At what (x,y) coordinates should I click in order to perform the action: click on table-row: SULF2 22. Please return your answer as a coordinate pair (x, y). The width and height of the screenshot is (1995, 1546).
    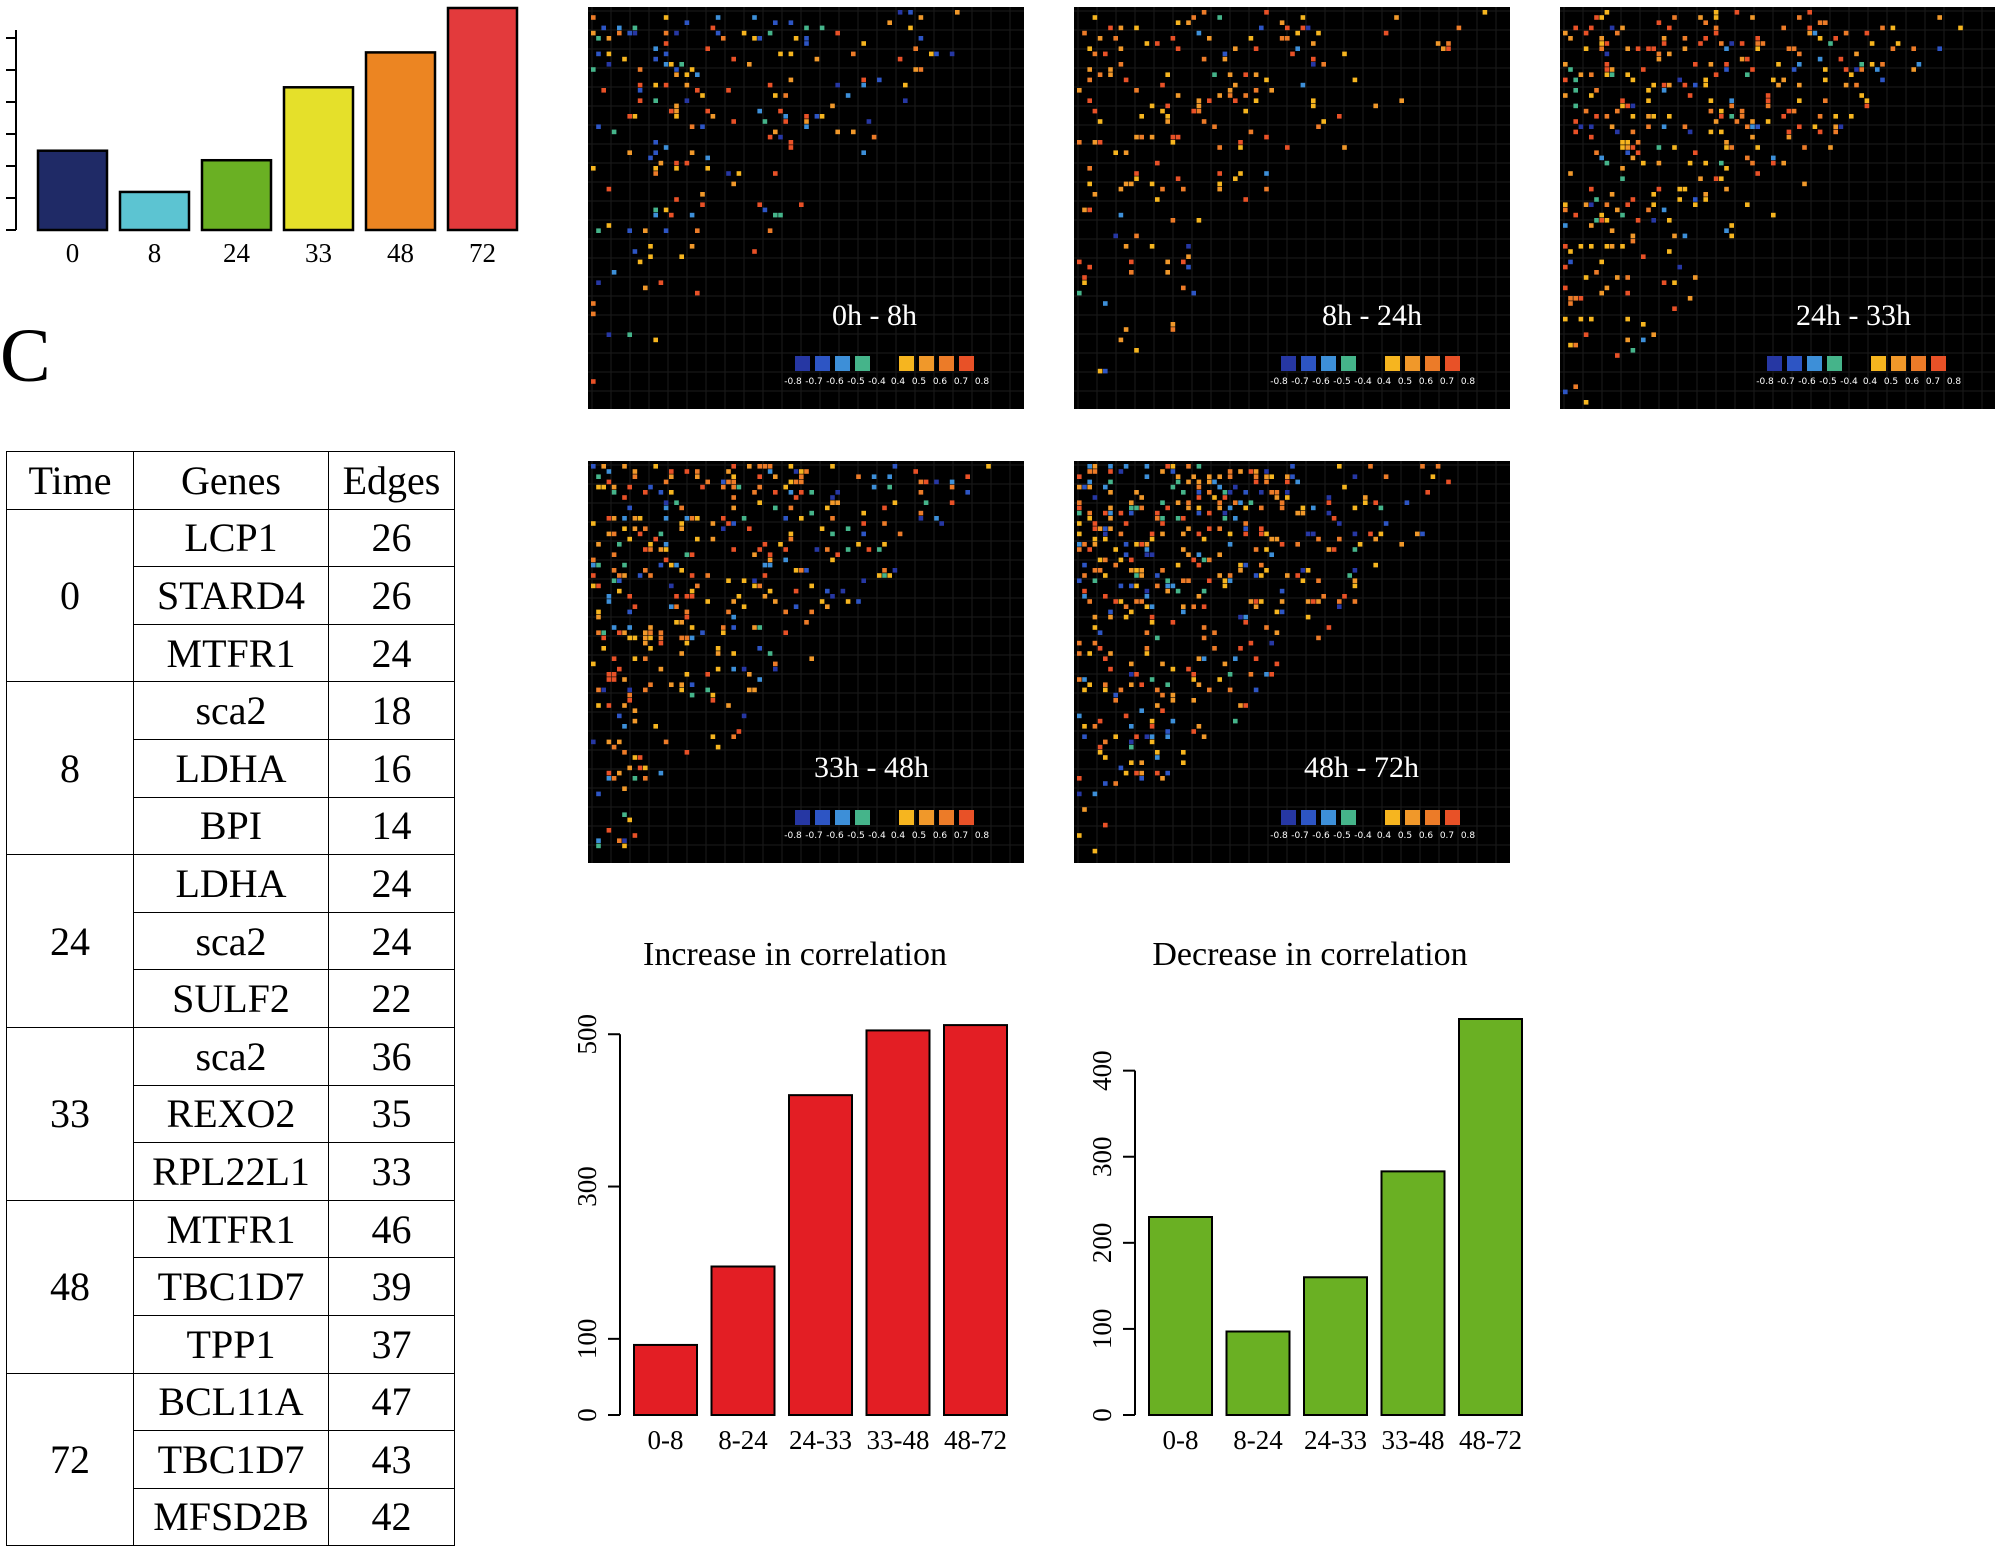
    Looking at the image, I should click on (231, 998).